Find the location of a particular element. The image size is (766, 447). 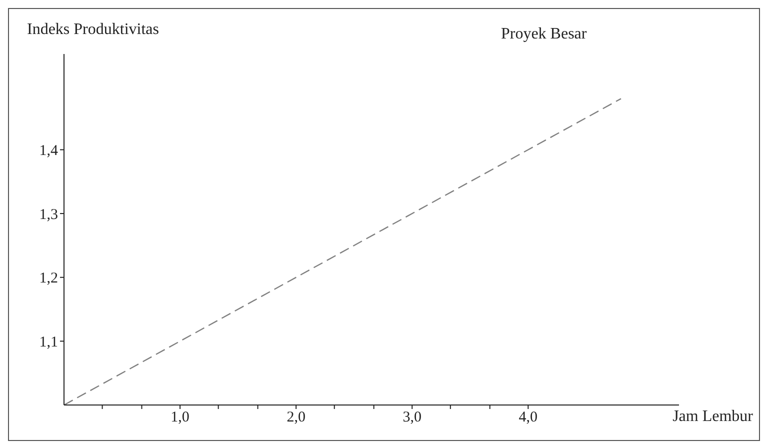

x-tick-label: 2,0 is located at coordinates (296, 418).